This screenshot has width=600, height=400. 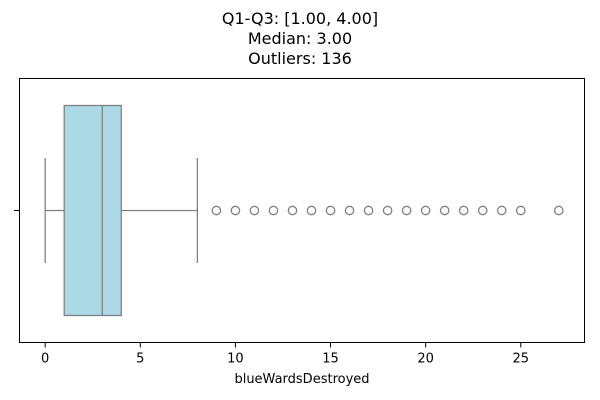 What do you see at coordinates (425, 359) in the screenshot?
I see `x-tick-label: 20` at bounding box center [425, 359].